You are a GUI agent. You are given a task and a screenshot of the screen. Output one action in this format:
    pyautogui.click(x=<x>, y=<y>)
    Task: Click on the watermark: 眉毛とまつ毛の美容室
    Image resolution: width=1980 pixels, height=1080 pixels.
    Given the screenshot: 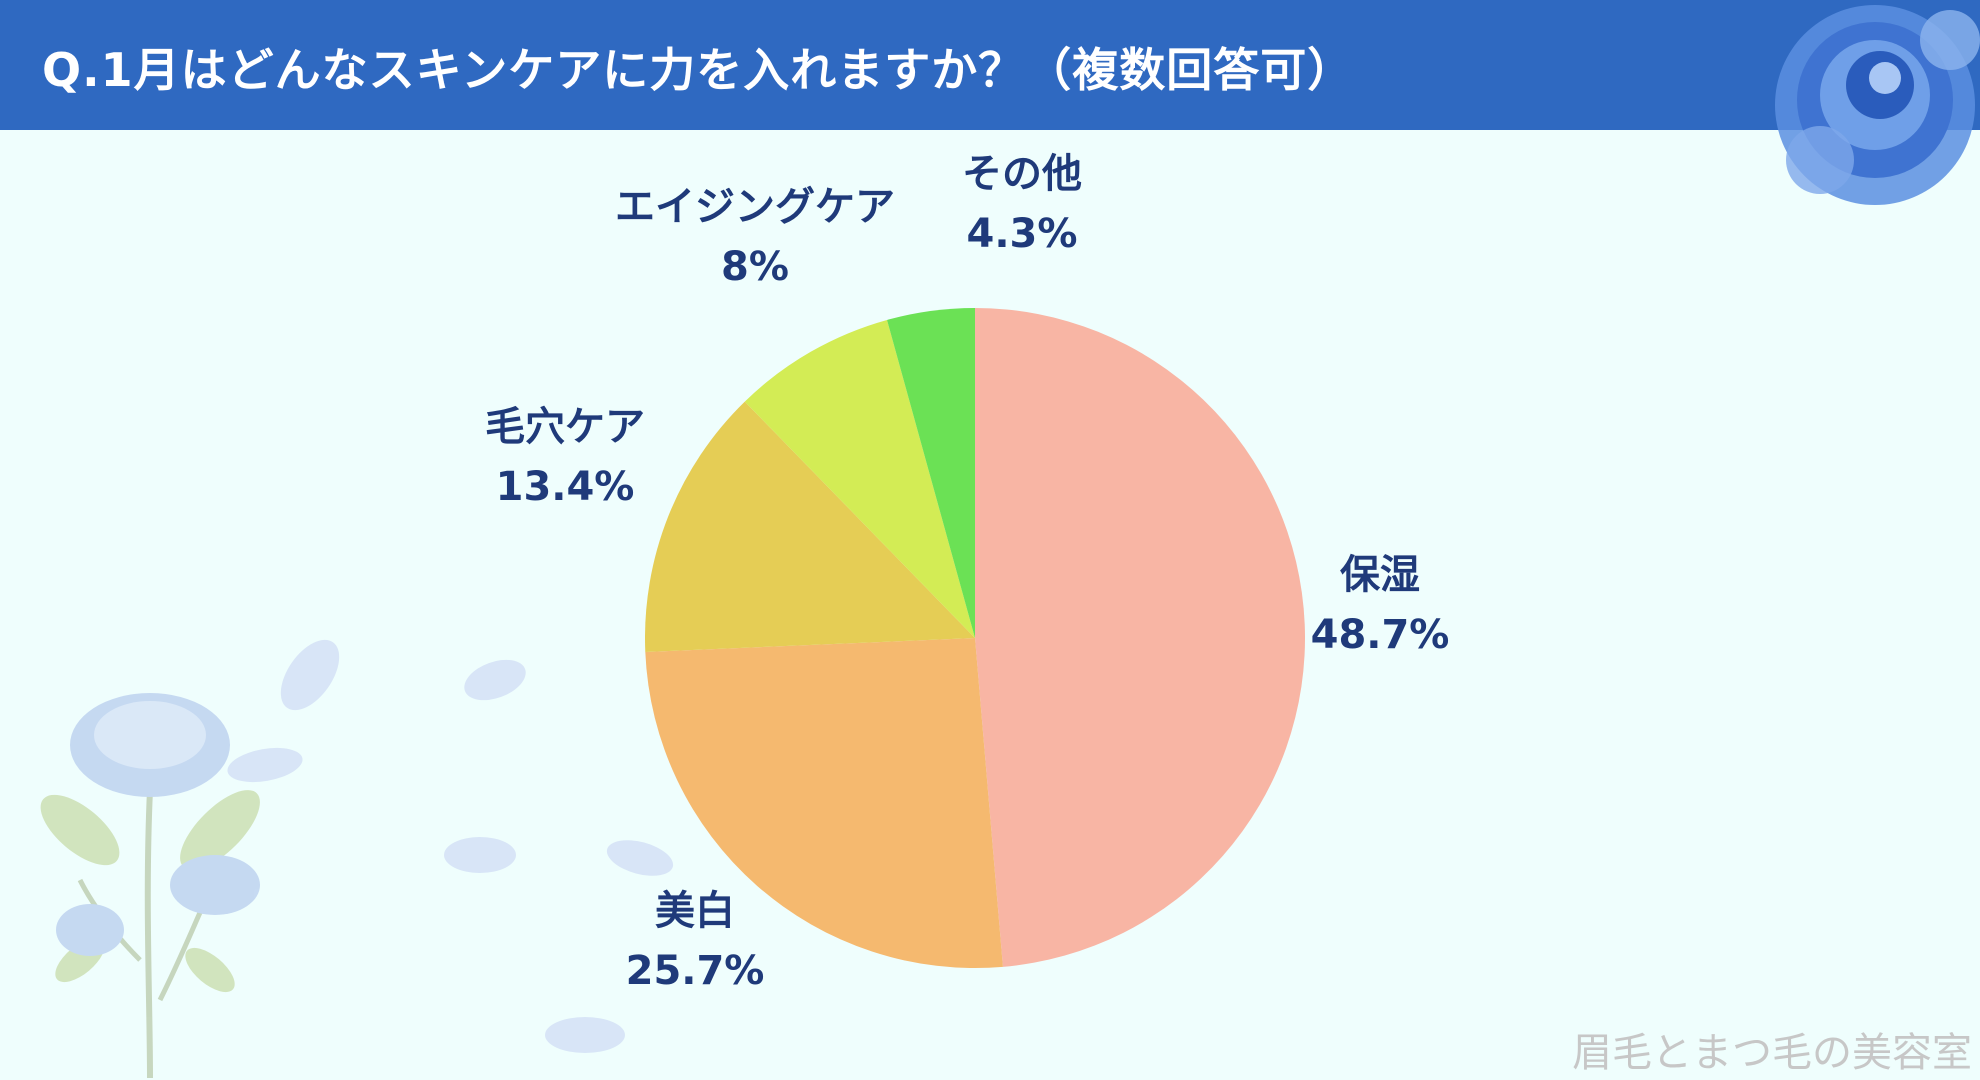 What is the action you would take?
    pyautogui.click(x=1772, y=1053)
    